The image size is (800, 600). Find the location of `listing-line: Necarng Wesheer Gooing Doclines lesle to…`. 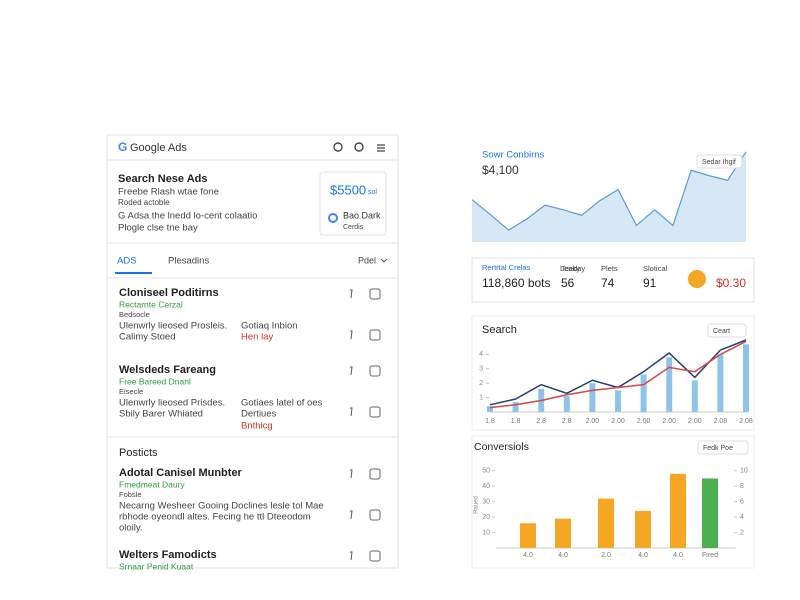

listing-line: Necarng Wesheer Gooing Doclines lesle to… is located at coordinates (221, 506).